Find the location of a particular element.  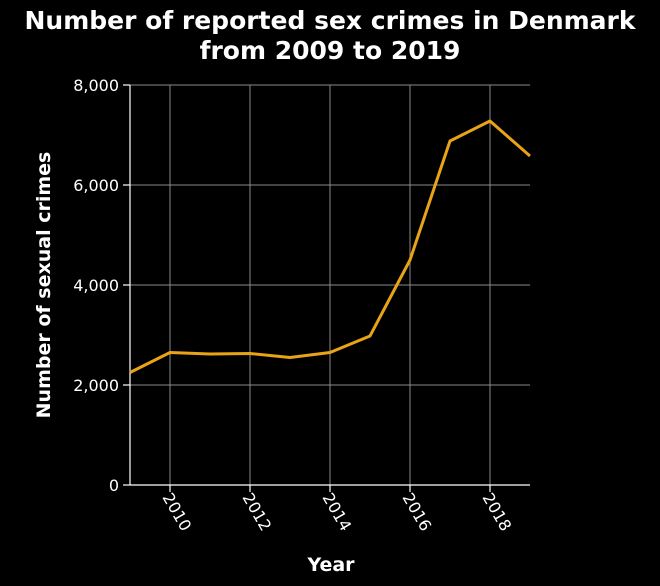

x-tick-label: 2010 is located at coordinates (177, 512).